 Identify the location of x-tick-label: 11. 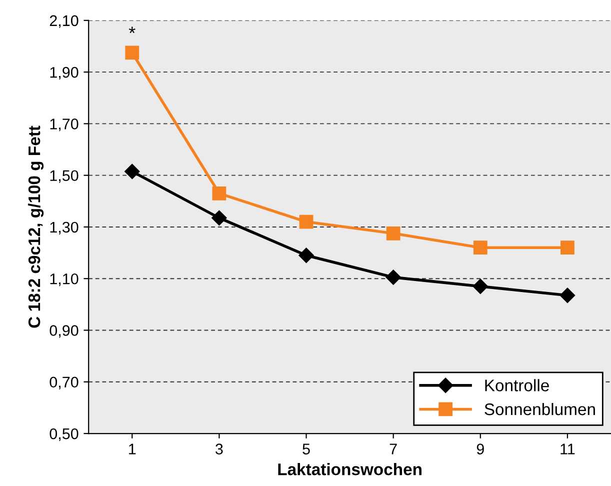
(567, 449).